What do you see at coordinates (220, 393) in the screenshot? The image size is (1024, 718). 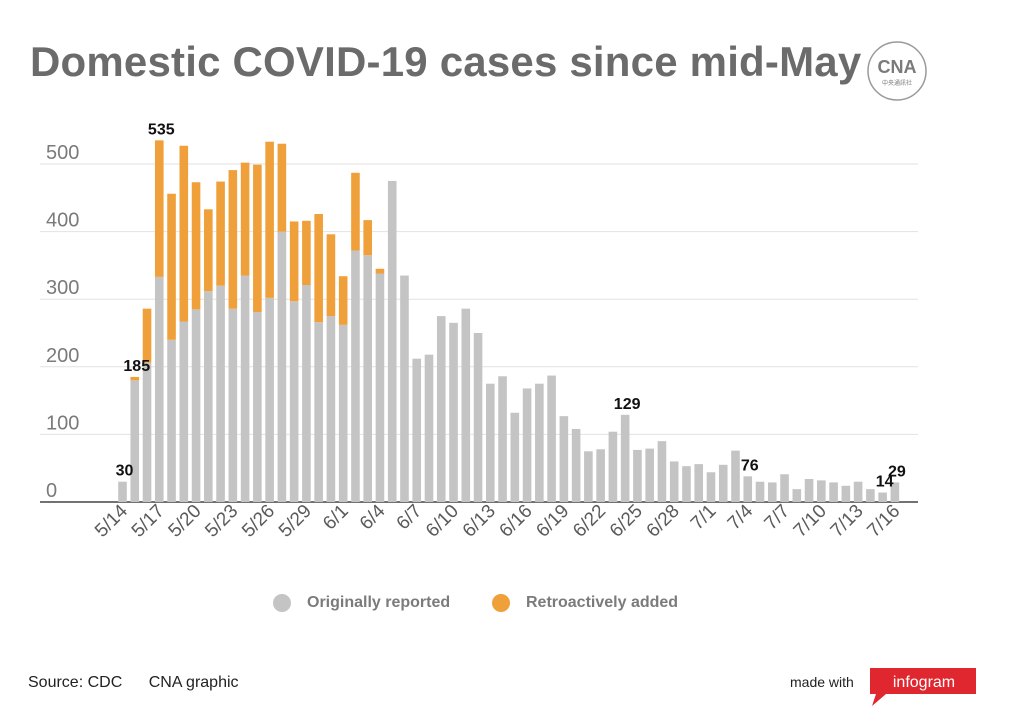 I see `bar-originally-reported-5/22` at bounding box center [220, 393].